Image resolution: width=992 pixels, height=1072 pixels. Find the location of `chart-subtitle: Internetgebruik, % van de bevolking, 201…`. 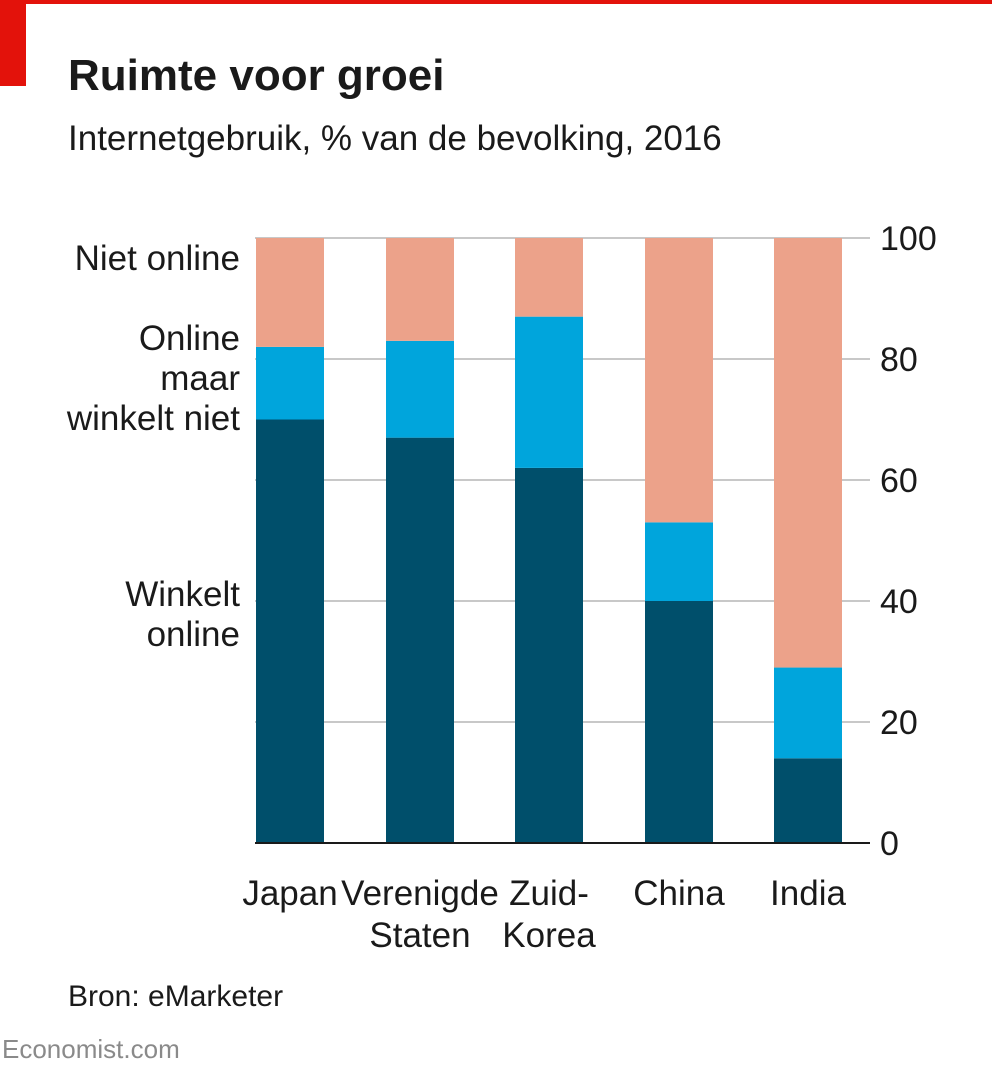

chart-subtitle: Internetgebruik, % van de bevolking, 201… is located at coordinates (395, 138).